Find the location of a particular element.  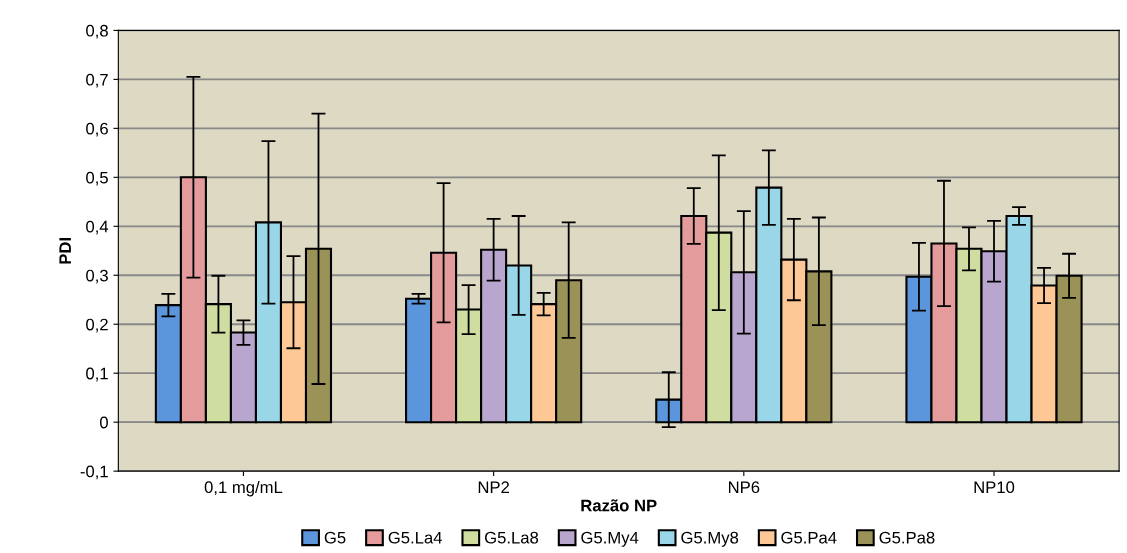

legend-label: G5.My8 is located at coordinates (710, 539).